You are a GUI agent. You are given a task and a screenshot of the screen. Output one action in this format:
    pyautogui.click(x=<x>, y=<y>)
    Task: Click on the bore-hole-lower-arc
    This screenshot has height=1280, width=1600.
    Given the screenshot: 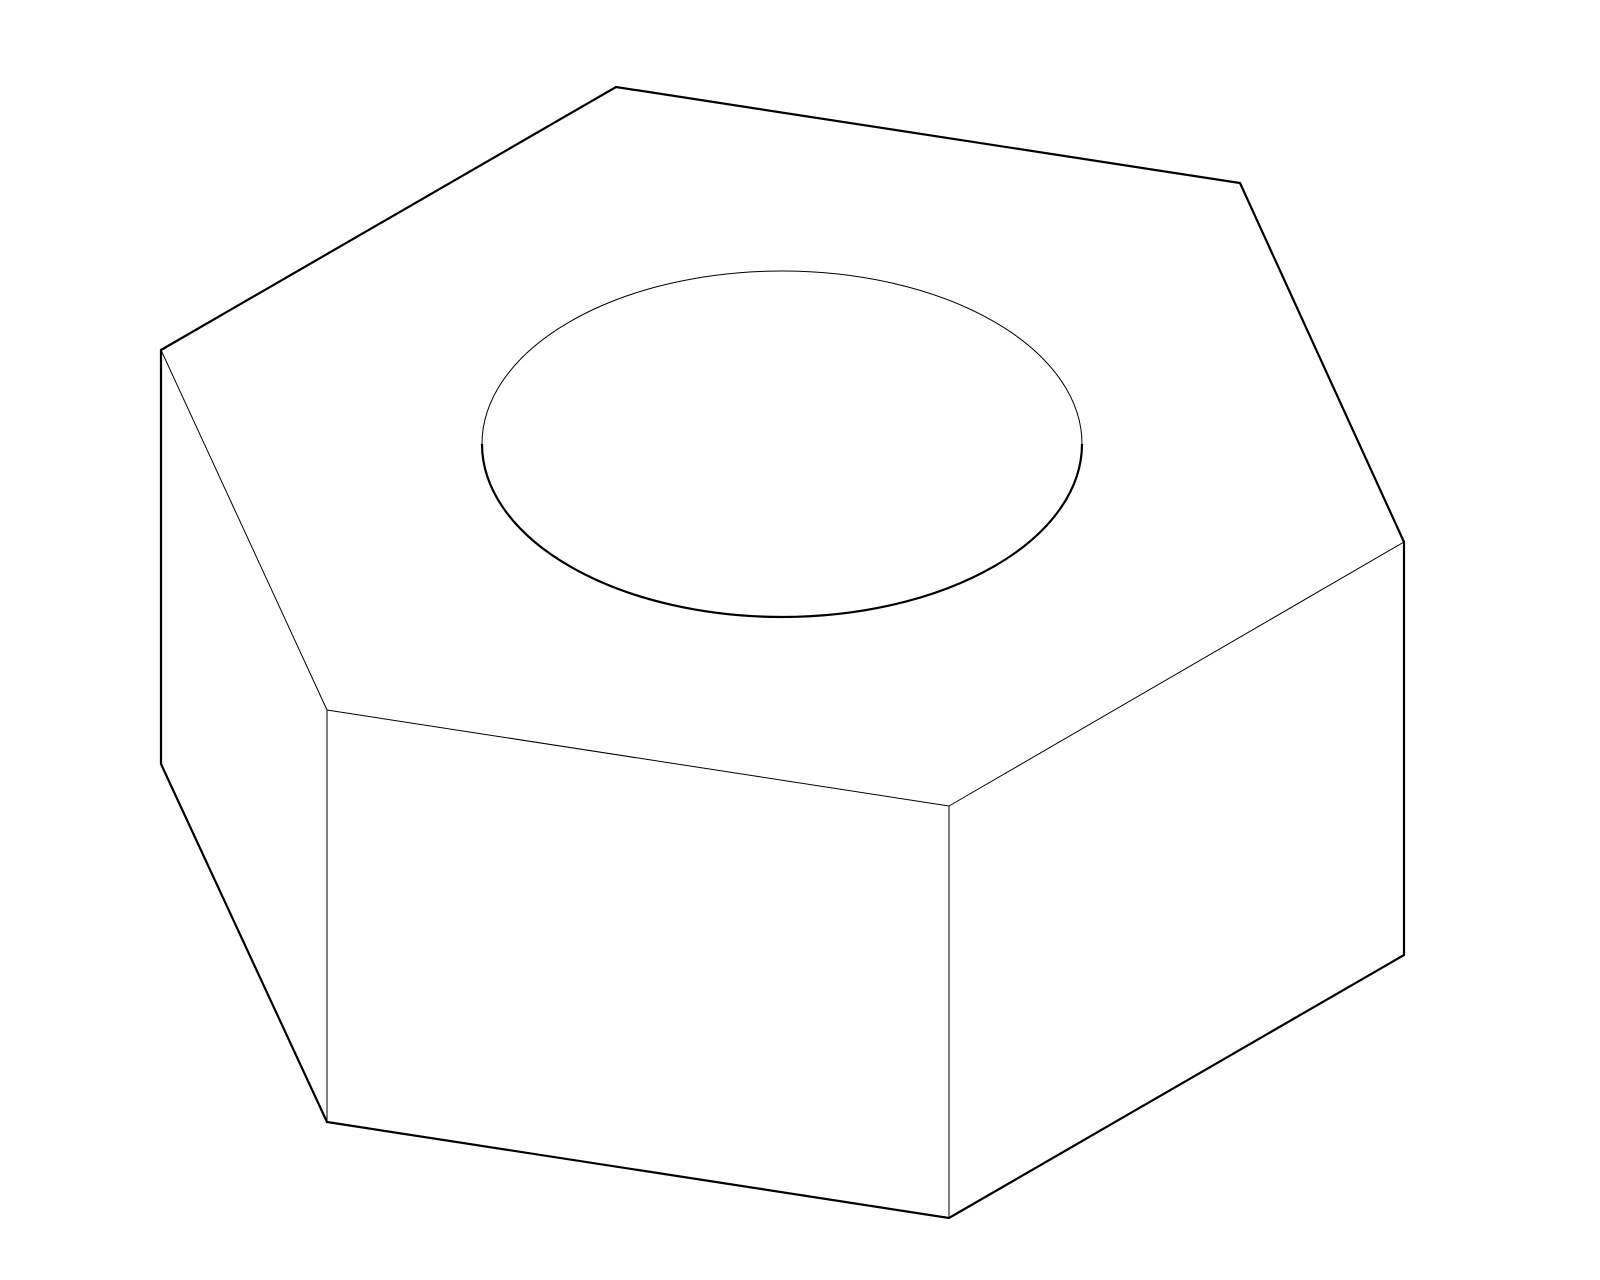 What is the action you would take?
    pyautogui.click(x=782, y=531)
    